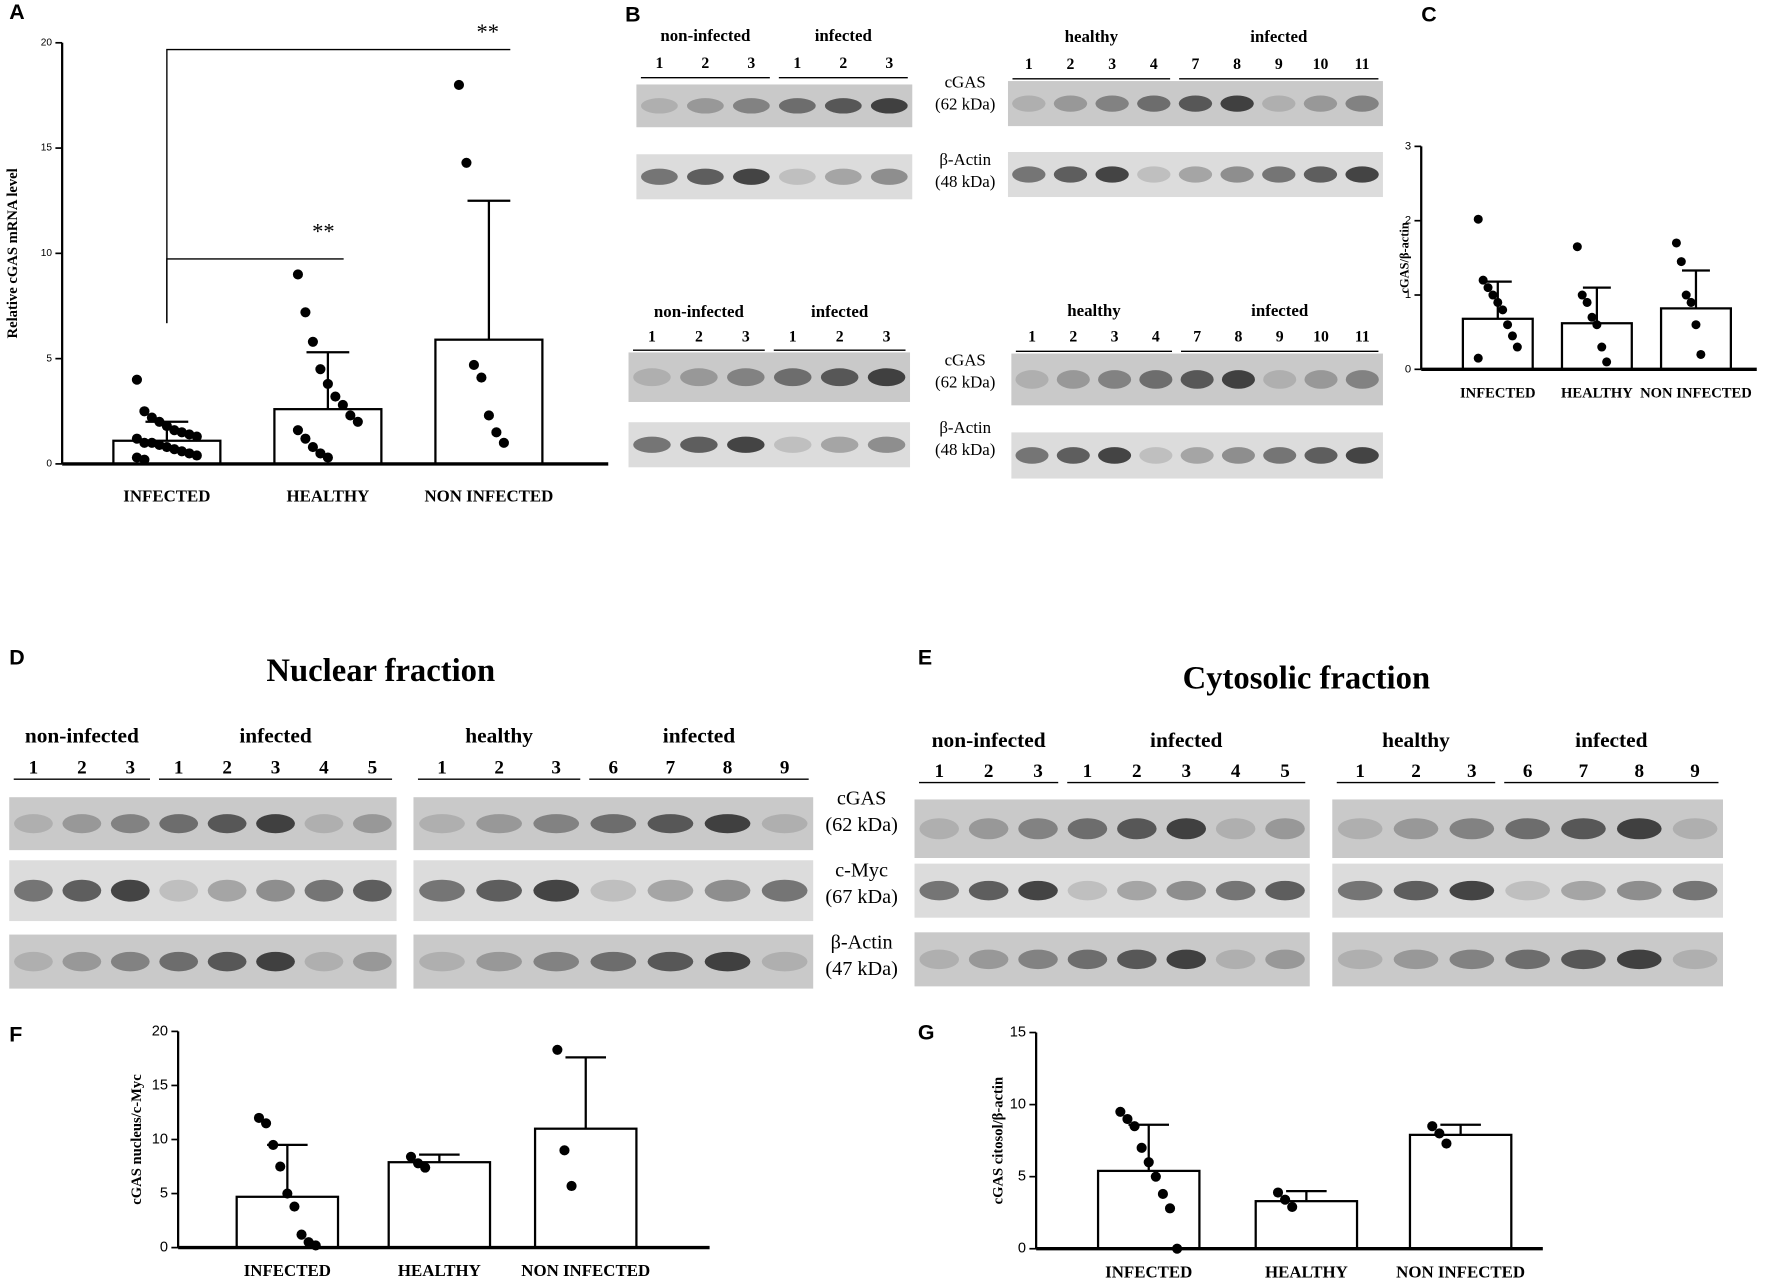 The width and height of the screenshot is (1766, 1278). Describe the element at coordinates (1321, 64) in the screenshot. I see `lane-number: 10` at that location.